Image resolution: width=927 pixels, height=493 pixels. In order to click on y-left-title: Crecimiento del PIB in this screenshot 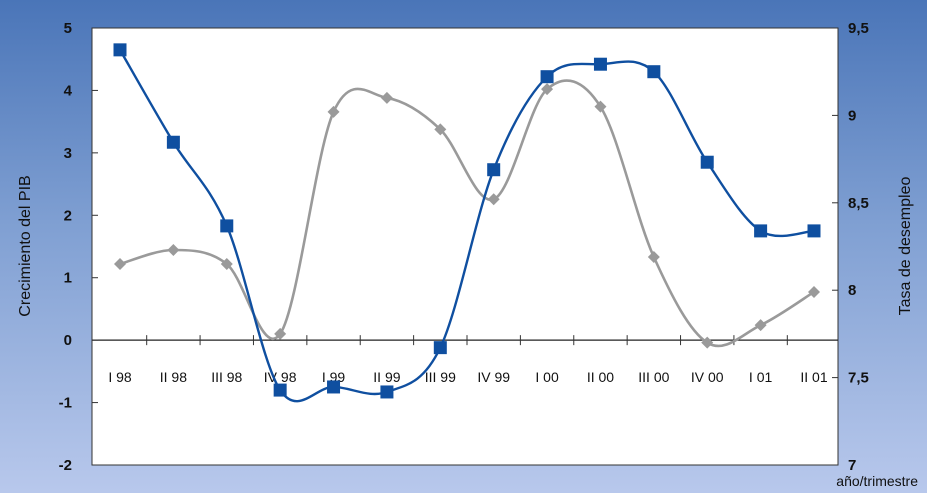, I will do `click(25, 245)`.